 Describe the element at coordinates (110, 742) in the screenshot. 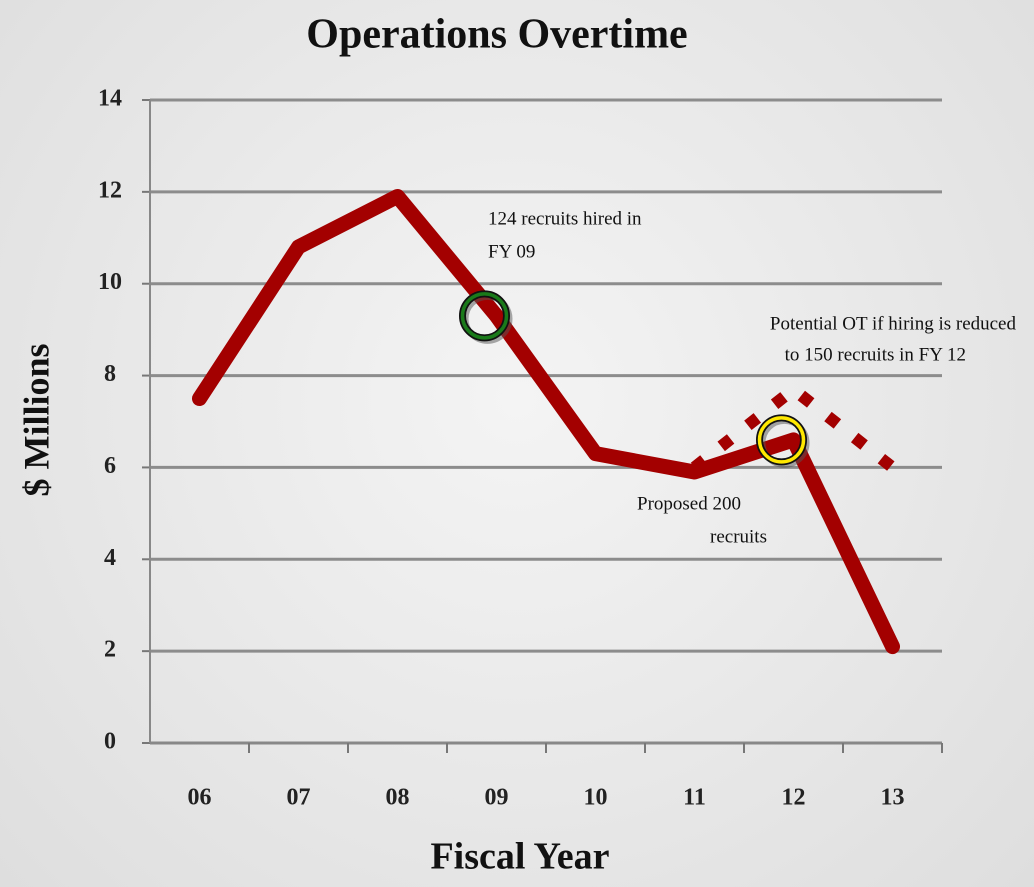

I see `y-tick-label: 0` at that location.